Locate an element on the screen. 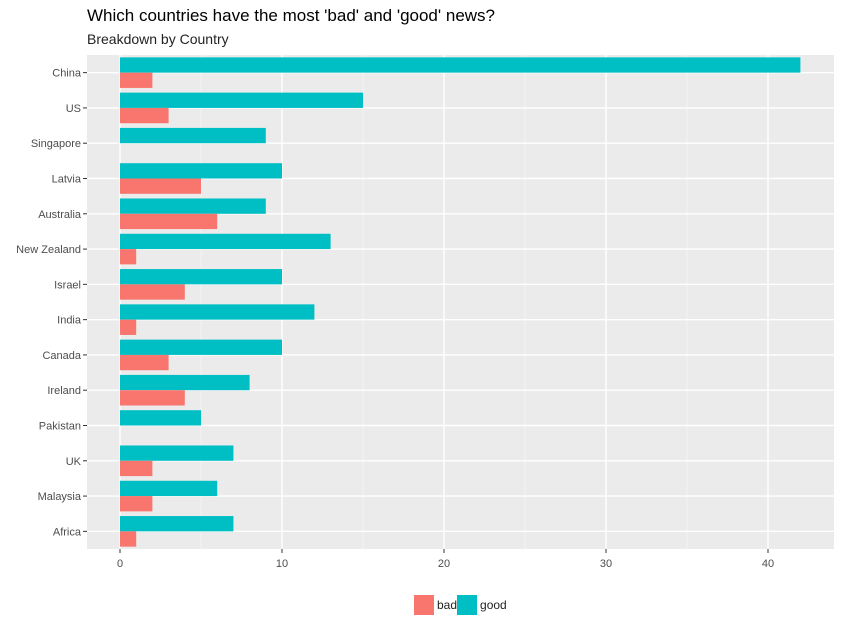 The height and width of the screenshot is (630, 842). y-tick-label: New Zealand is located at coordinates (48, 250).